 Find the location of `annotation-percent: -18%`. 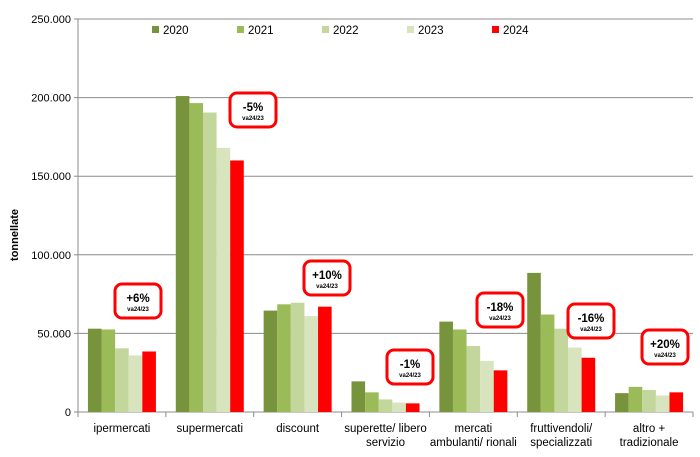

annotation-percent: -18% is located at coordinates (500, 308).